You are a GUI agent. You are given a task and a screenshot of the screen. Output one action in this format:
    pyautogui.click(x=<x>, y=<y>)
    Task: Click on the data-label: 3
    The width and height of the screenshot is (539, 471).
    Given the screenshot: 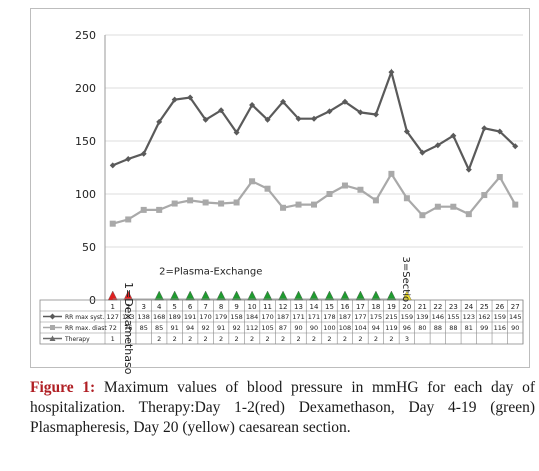 What is the action you would take?
    pyautogui.click(x=407, y=339)
    